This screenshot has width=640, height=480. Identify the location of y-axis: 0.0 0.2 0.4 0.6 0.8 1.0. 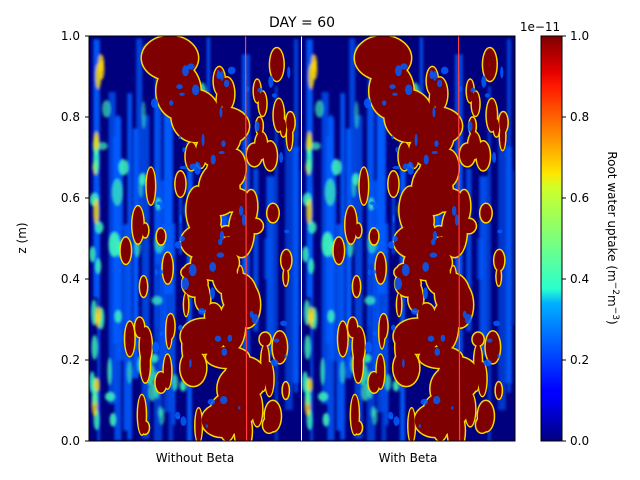
(75, 238).